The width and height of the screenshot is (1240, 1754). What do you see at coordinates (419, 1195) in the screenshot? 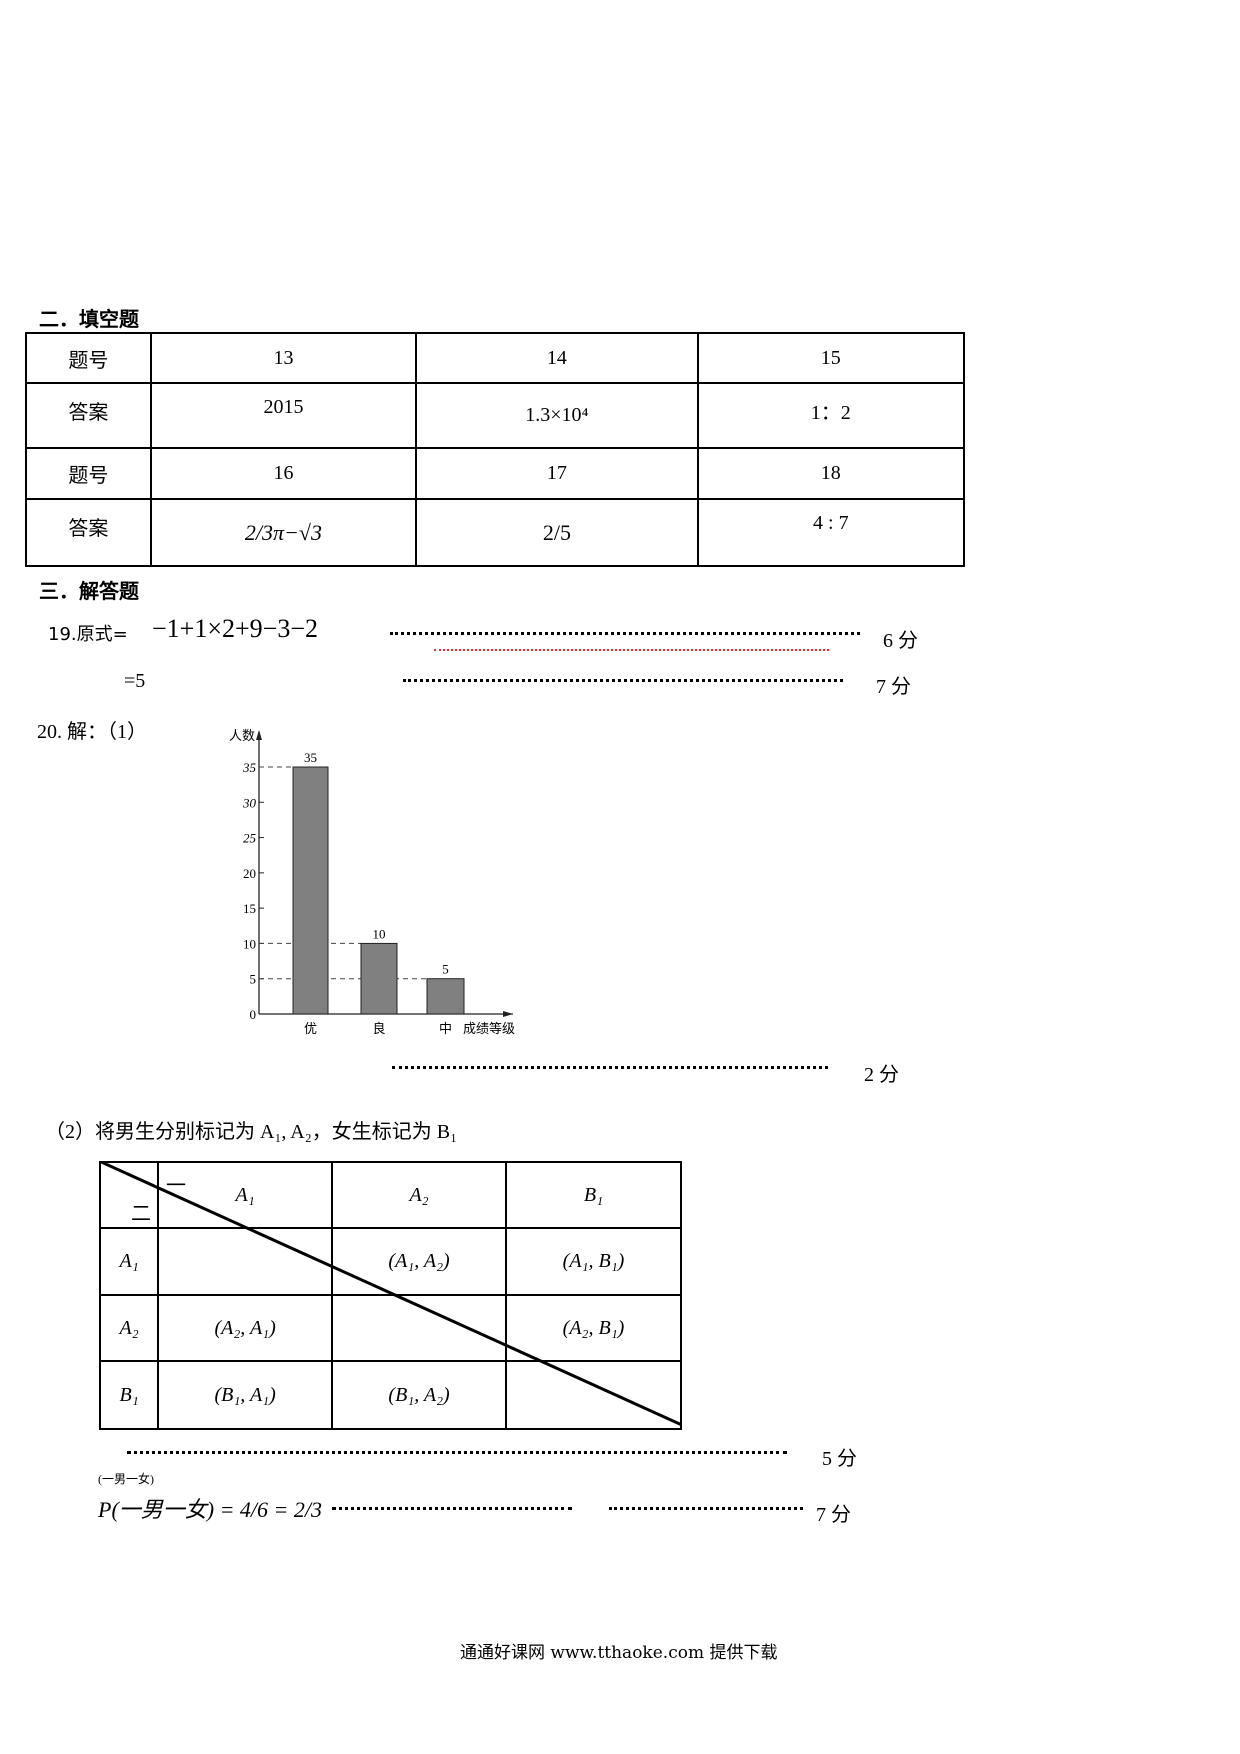
I see `col-header: A₂` at bounding box center [419, 1195].